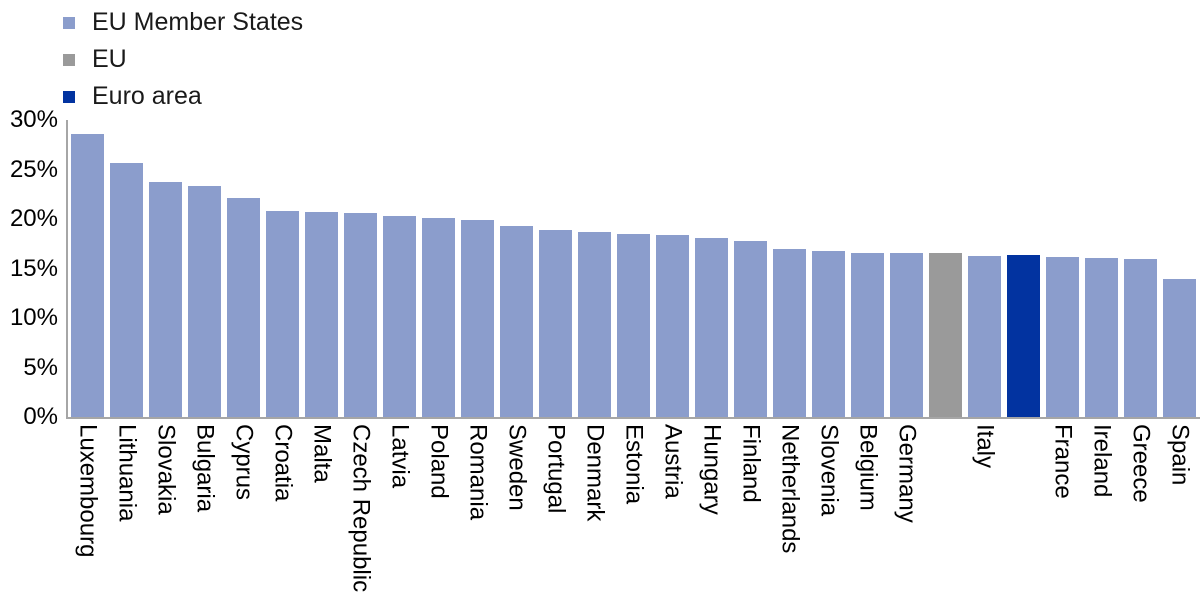 This screenshot has width=1200, height=600. Describe the element at coordinates (87, 275) in the screenshot. I see `bar-luxembourg` at that location.